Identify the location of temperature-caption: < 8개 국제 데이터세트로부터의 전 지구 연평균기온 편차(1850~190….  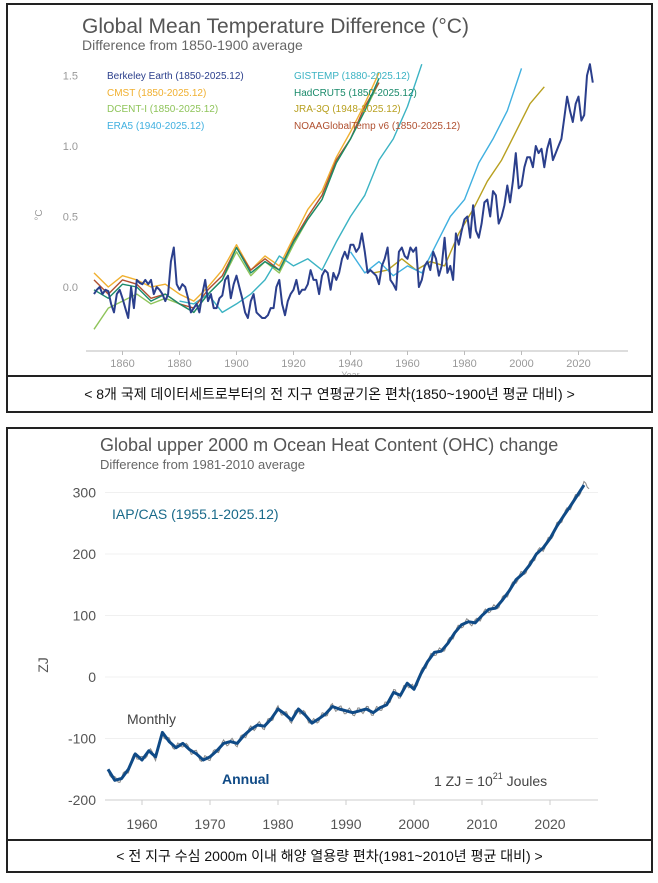
(329, 393).